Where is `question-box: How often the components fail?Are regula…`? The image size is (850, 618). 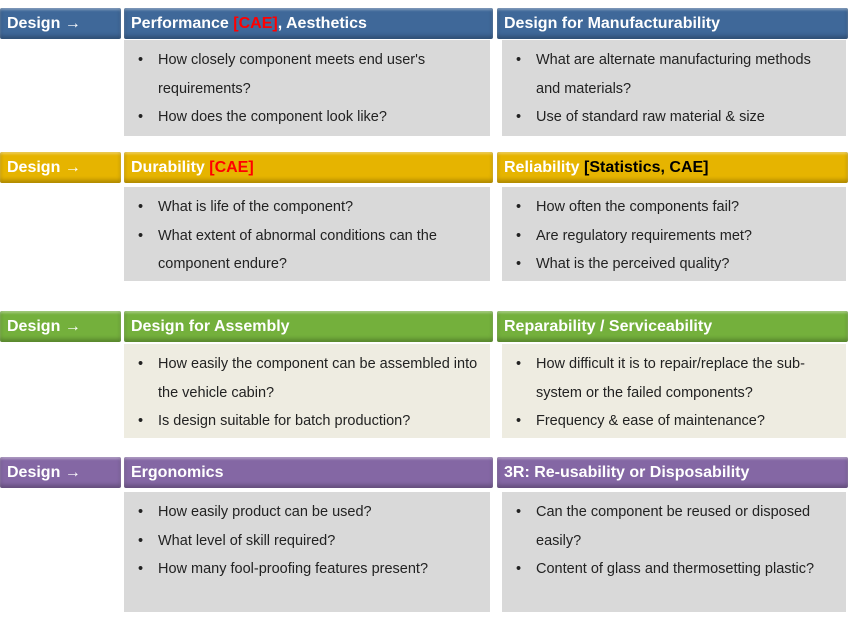 question-box: How often the components fail?Are regula… is located at coordinates (674, 234).